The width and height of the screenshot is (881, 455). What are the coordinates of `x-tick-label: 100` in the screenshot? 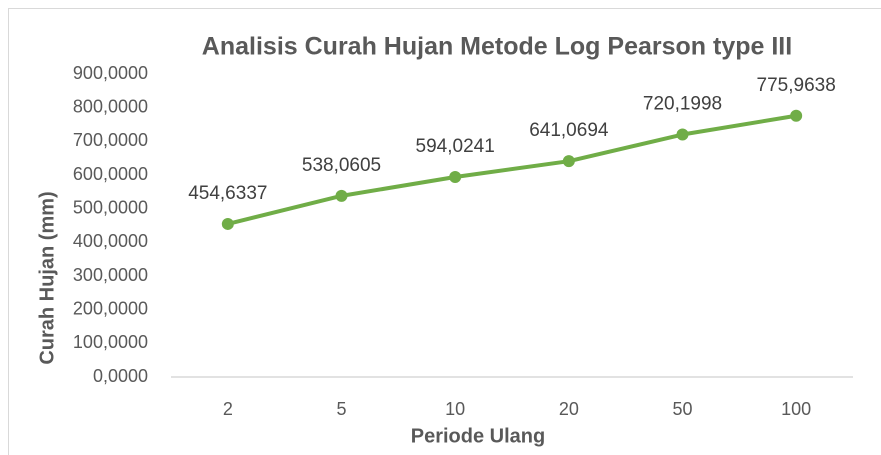 It's located at (796, 409).